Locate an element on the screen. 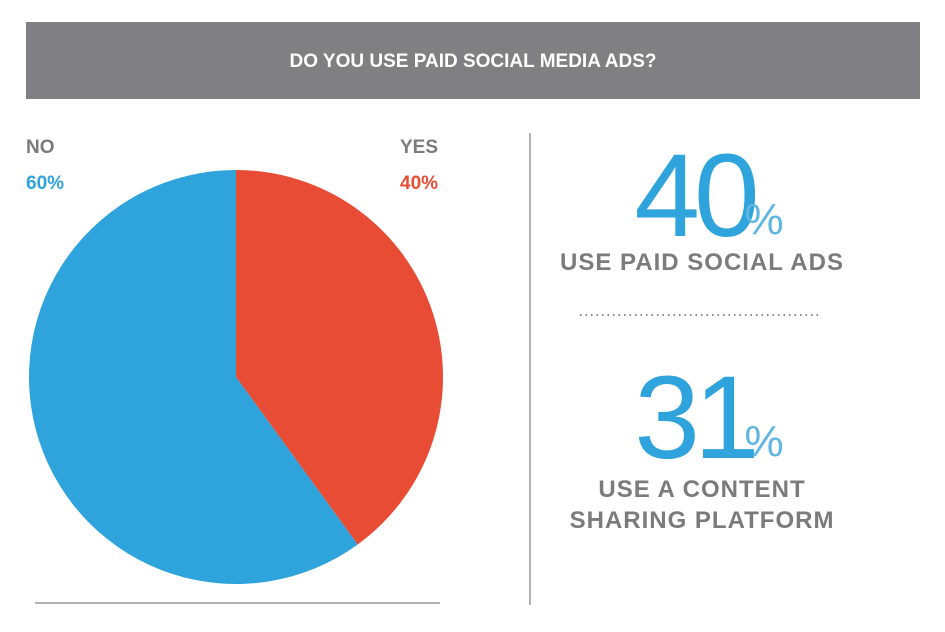 This screenshot has width=945, height=632. stat-label: USE A CONTENT is located at coordinates (701, 489).